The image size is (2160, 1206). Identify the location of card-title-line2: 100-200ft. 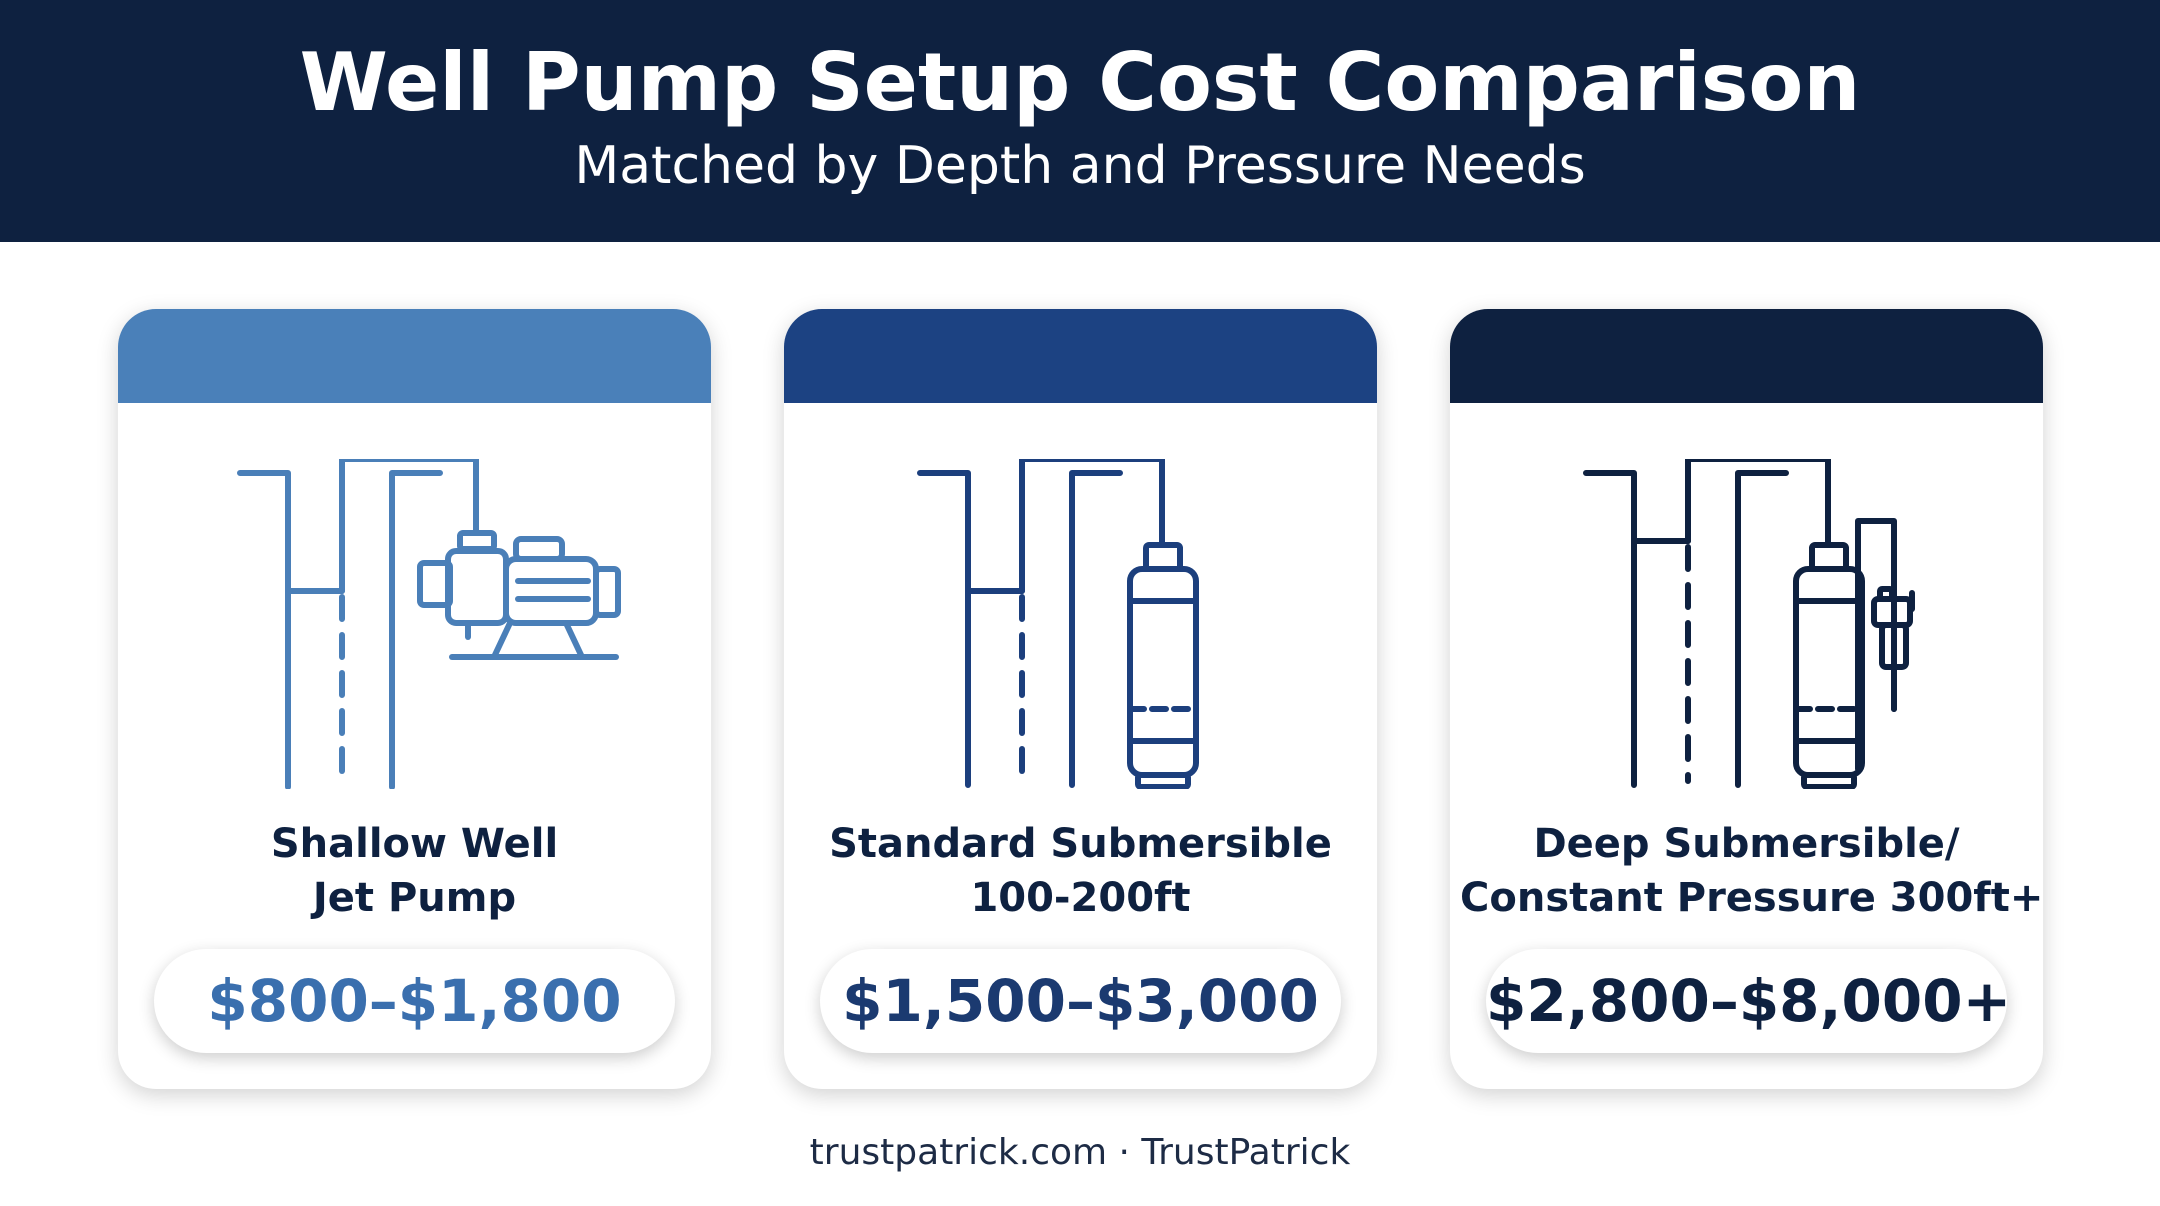
(1080, 898).